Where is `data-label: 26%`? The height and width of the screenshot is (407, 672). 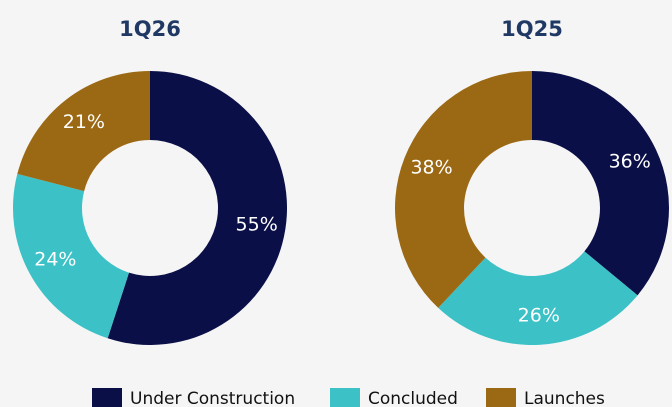
data-label: 26% is located at coordinates (539, 315).